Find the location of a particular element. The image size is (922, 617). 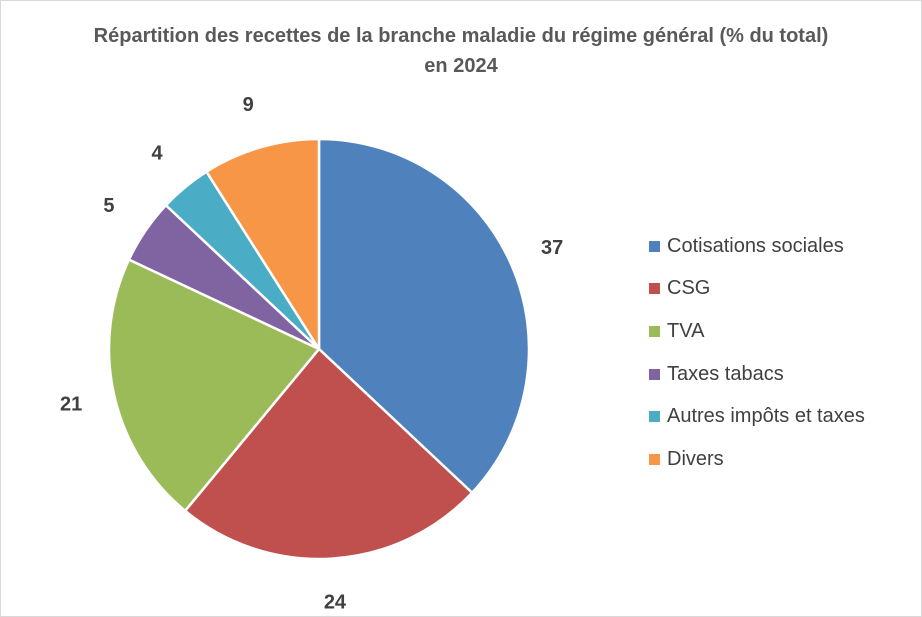

legend-item: Cotisations sociales is located at coordinates (757, 246).